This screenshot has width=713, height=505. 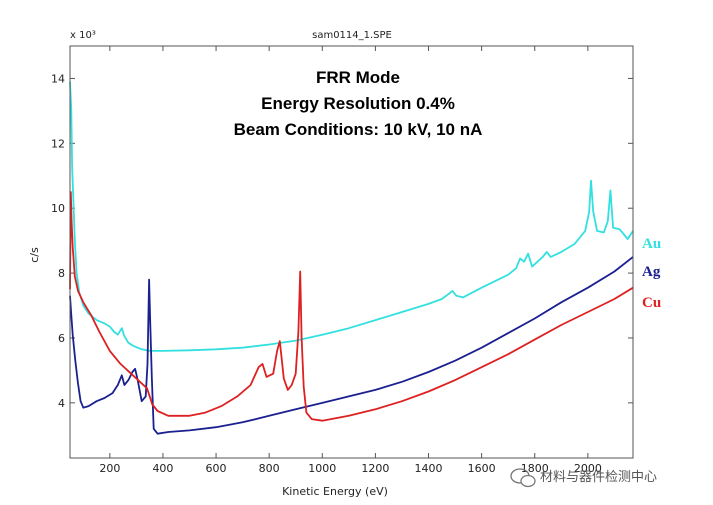 I want to click on x-tick-label: 1600, so click(x=482, y=468).